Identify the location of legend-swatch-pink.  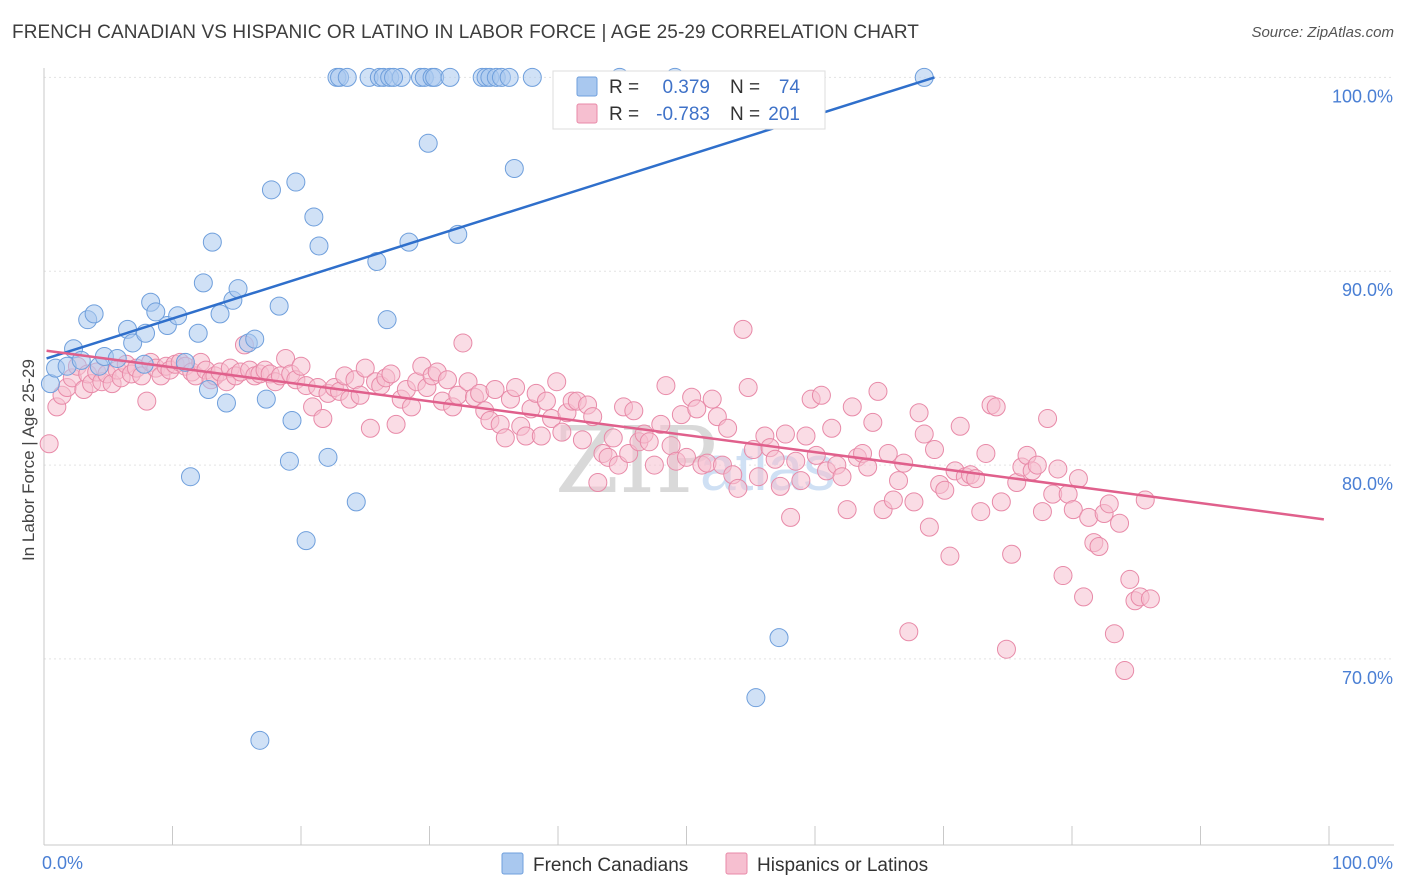
(587, 113).